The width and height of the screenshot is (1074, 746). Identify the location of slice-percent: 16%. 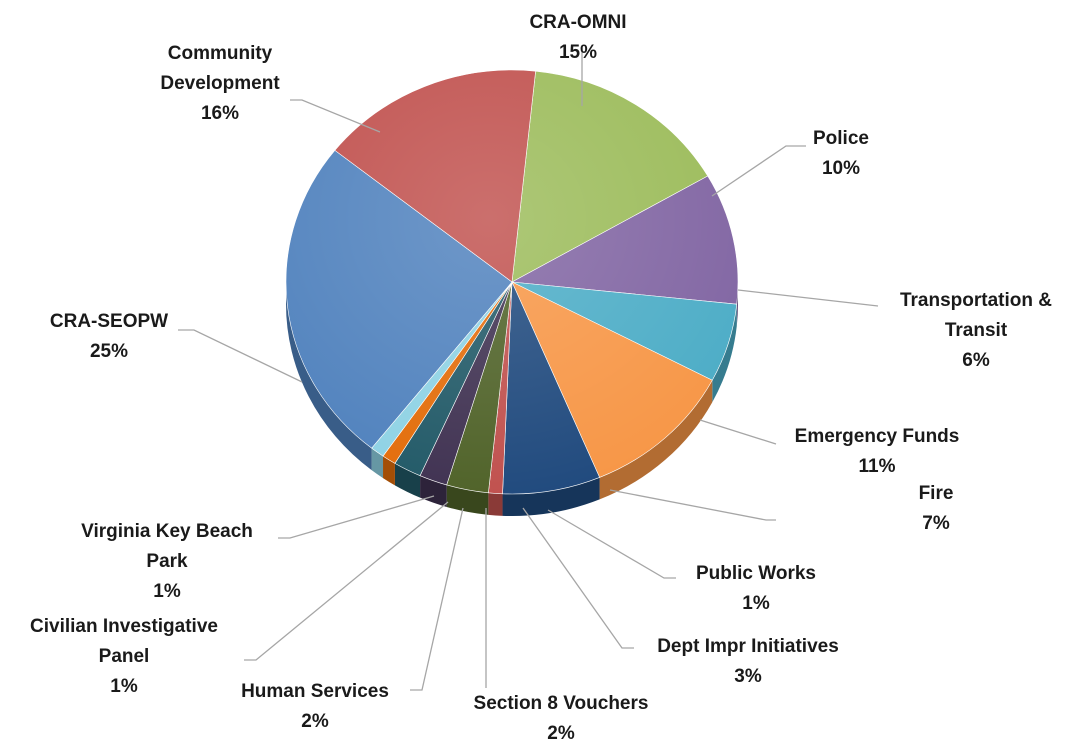
(220, 113).